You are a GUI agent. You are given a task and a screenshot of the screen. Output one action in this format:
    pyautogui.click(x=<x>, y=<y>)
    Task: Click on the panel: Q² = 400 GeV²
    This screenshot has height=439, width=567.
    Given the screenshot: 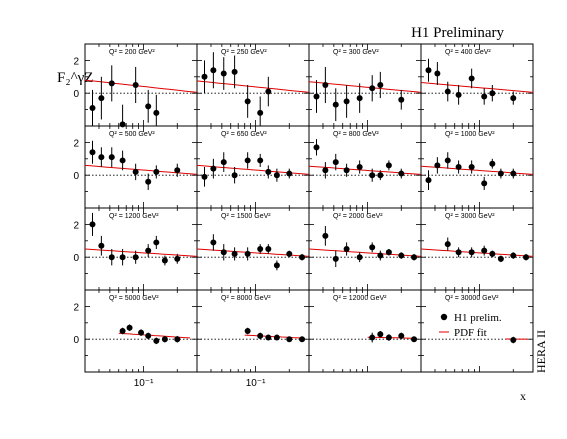 What is the action you would take?
    pyautogui.click(x=477, y=85)
    